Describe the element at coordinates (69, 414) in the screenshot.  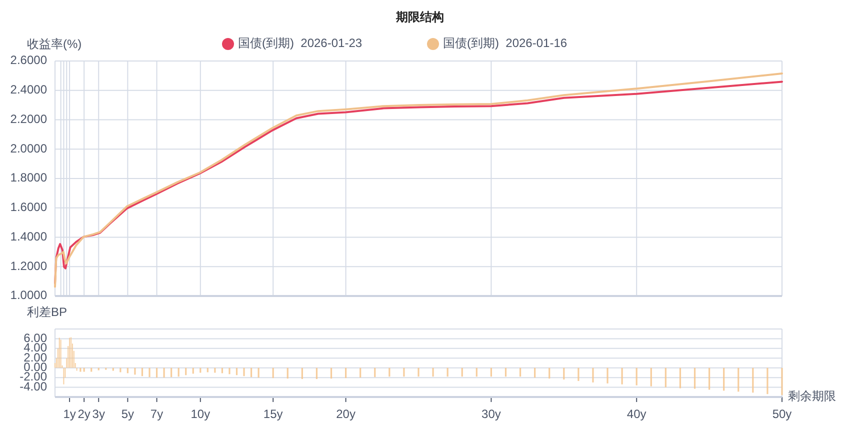
I see `x-tick-label: 1y` at that location.